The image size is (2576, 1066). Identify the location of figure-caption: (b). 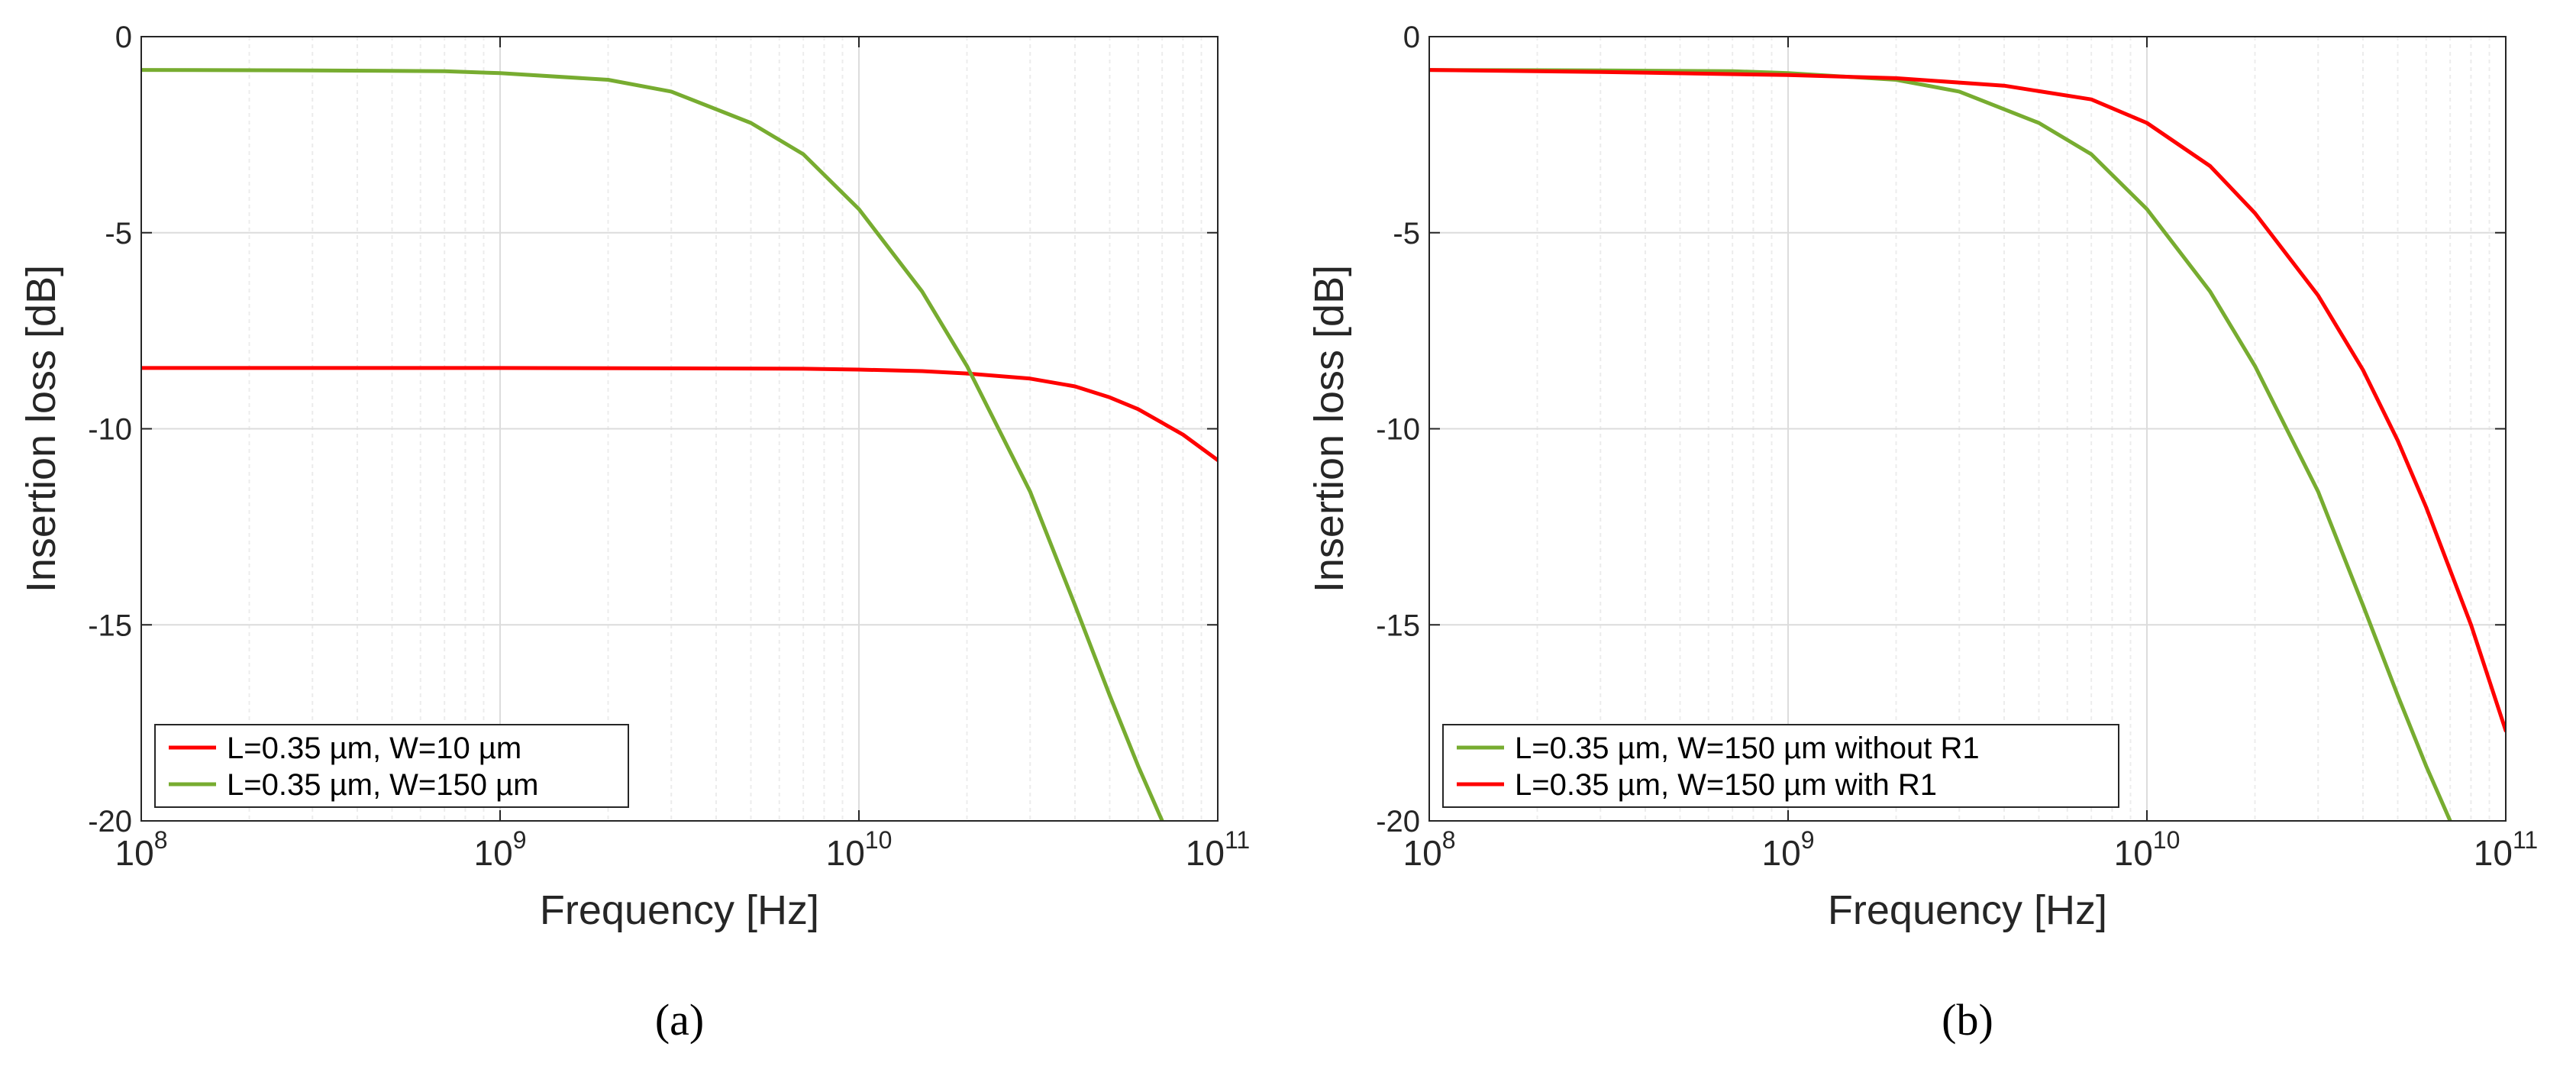
(1967, 1020).